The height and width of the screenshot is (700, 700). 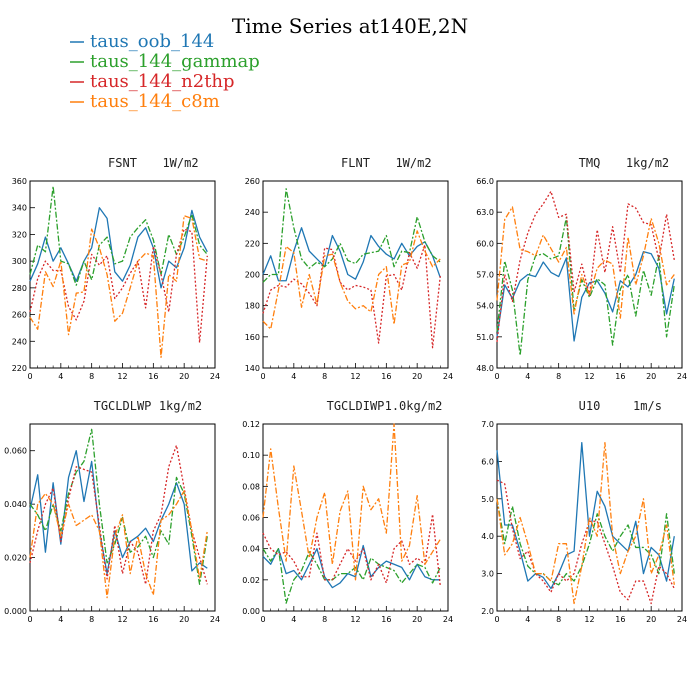 I want to click on y-tick-label: 4.0, so click(x=487, y=536).